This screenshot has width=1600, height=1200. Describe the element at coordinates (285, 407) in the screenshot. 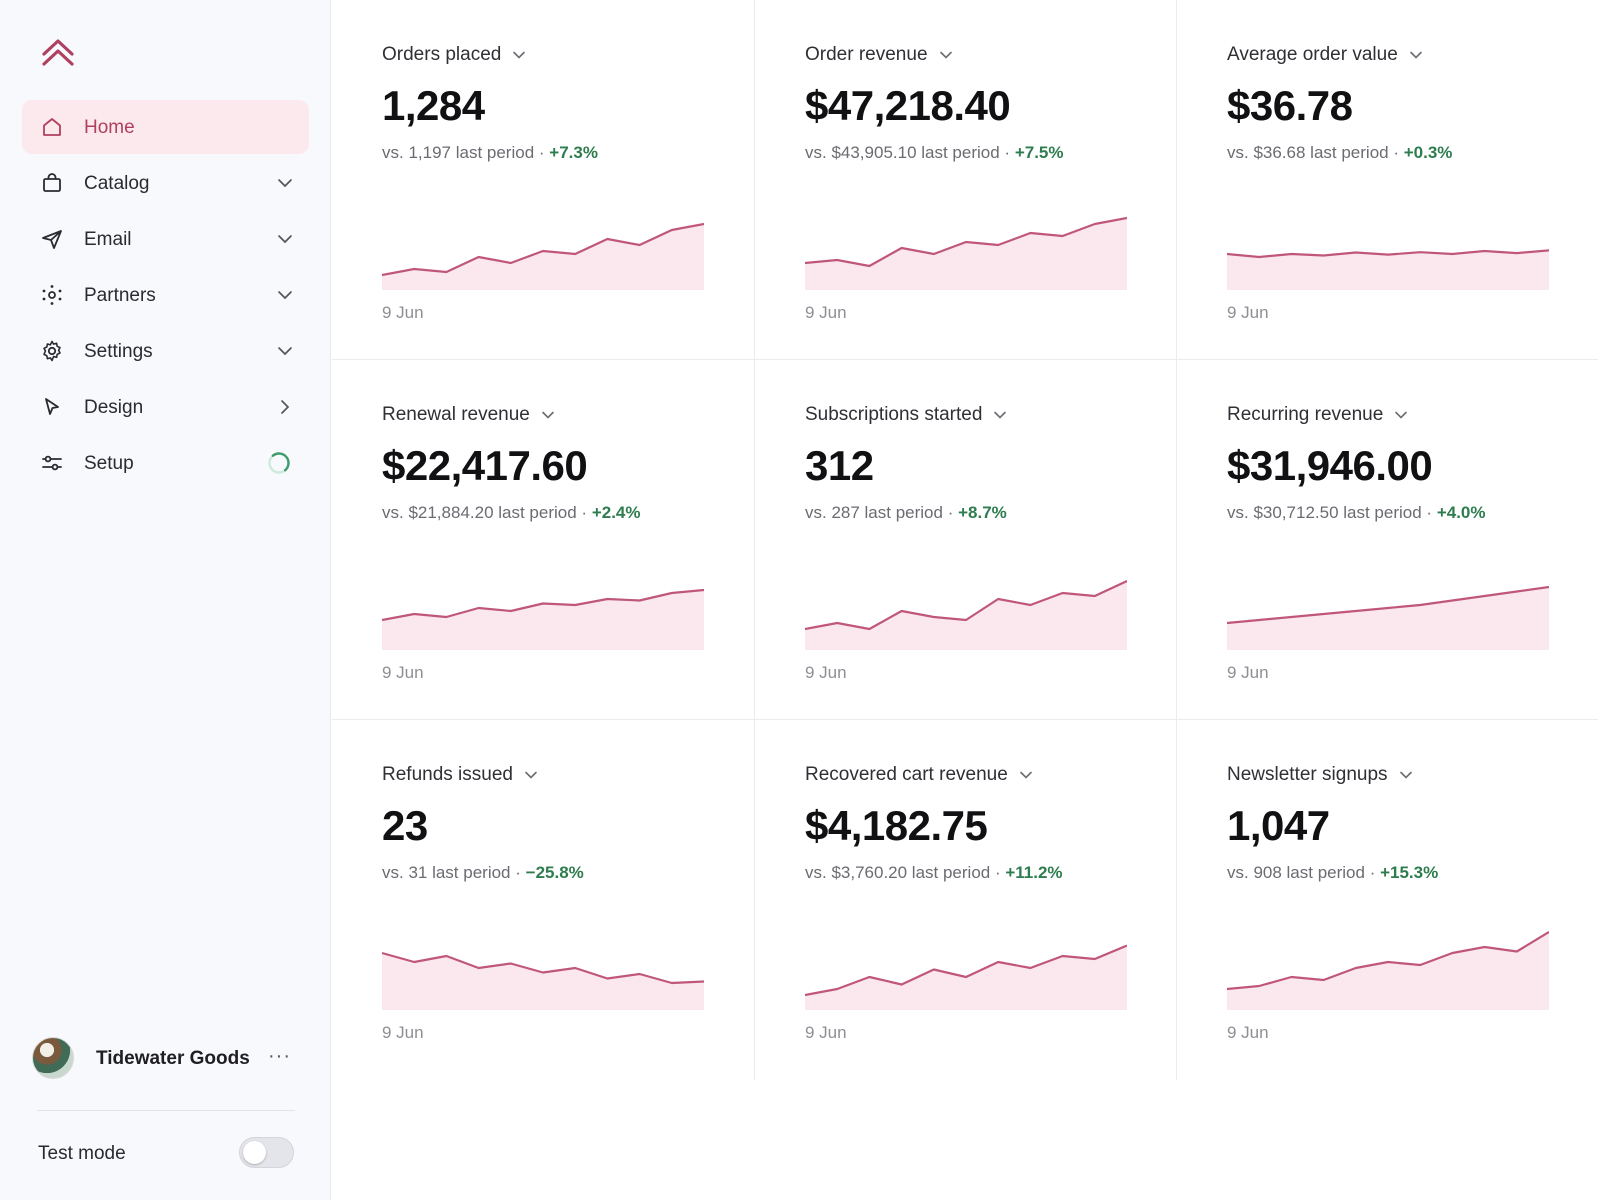

I see `chevron-right-icon` at that location.